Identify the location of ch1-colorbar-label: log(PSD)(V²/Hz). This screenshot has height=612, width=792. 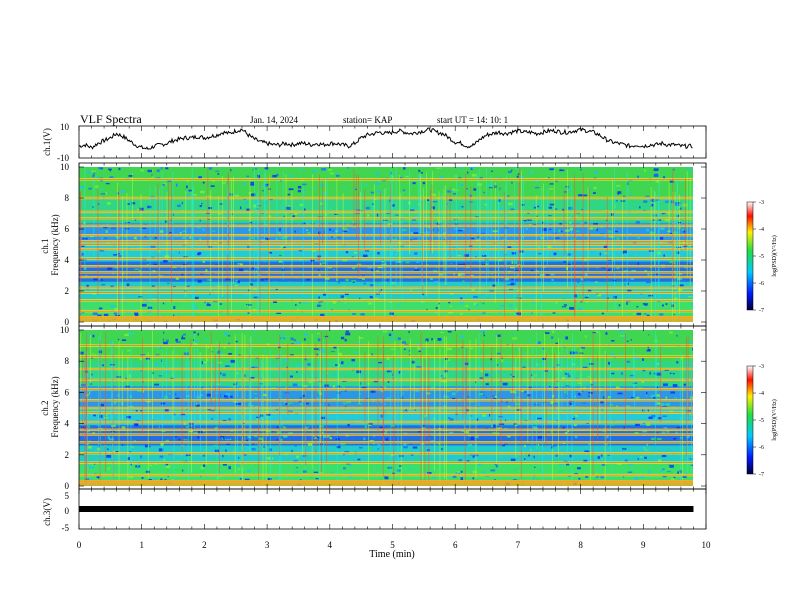
(774, 255).